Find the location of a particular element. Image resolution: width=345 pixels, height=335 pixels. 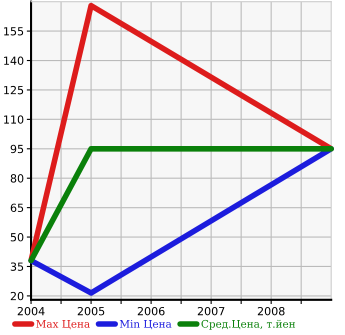

legend-label: Min Цена is located at coordinates (146, 325).